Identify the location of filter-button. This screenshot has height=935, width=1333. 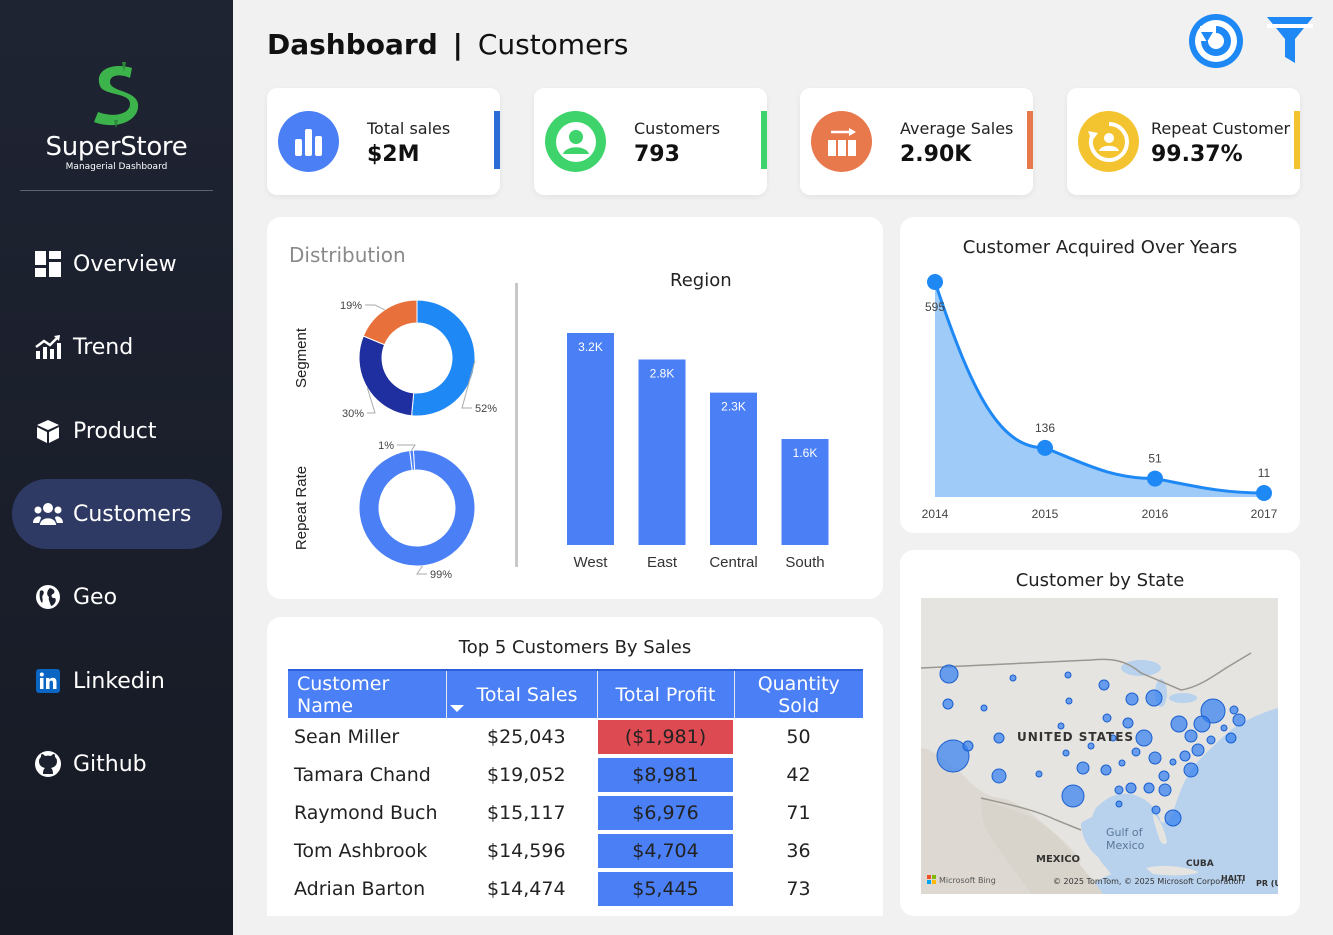
(1290, 43).